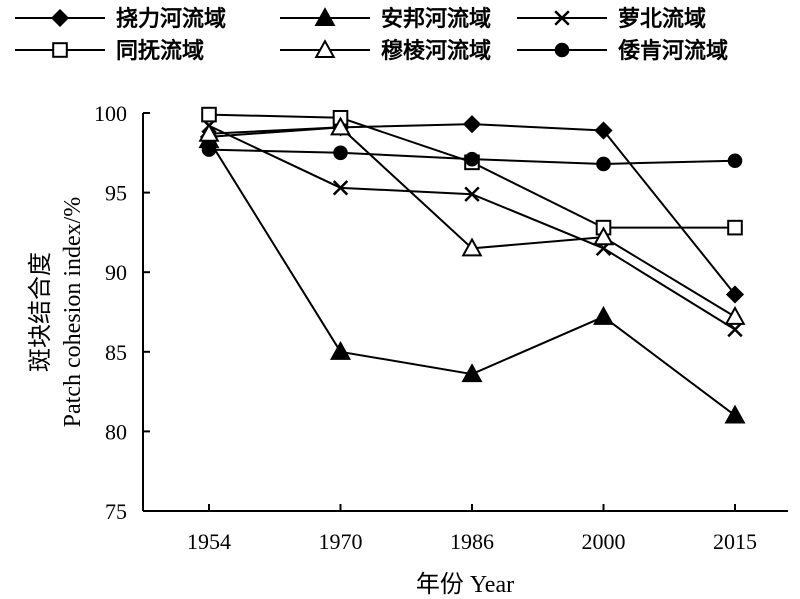 The width and height of the screenshot is (800, 599). I want to click on legend-label: 倭肯河流域, so click(673, 51).